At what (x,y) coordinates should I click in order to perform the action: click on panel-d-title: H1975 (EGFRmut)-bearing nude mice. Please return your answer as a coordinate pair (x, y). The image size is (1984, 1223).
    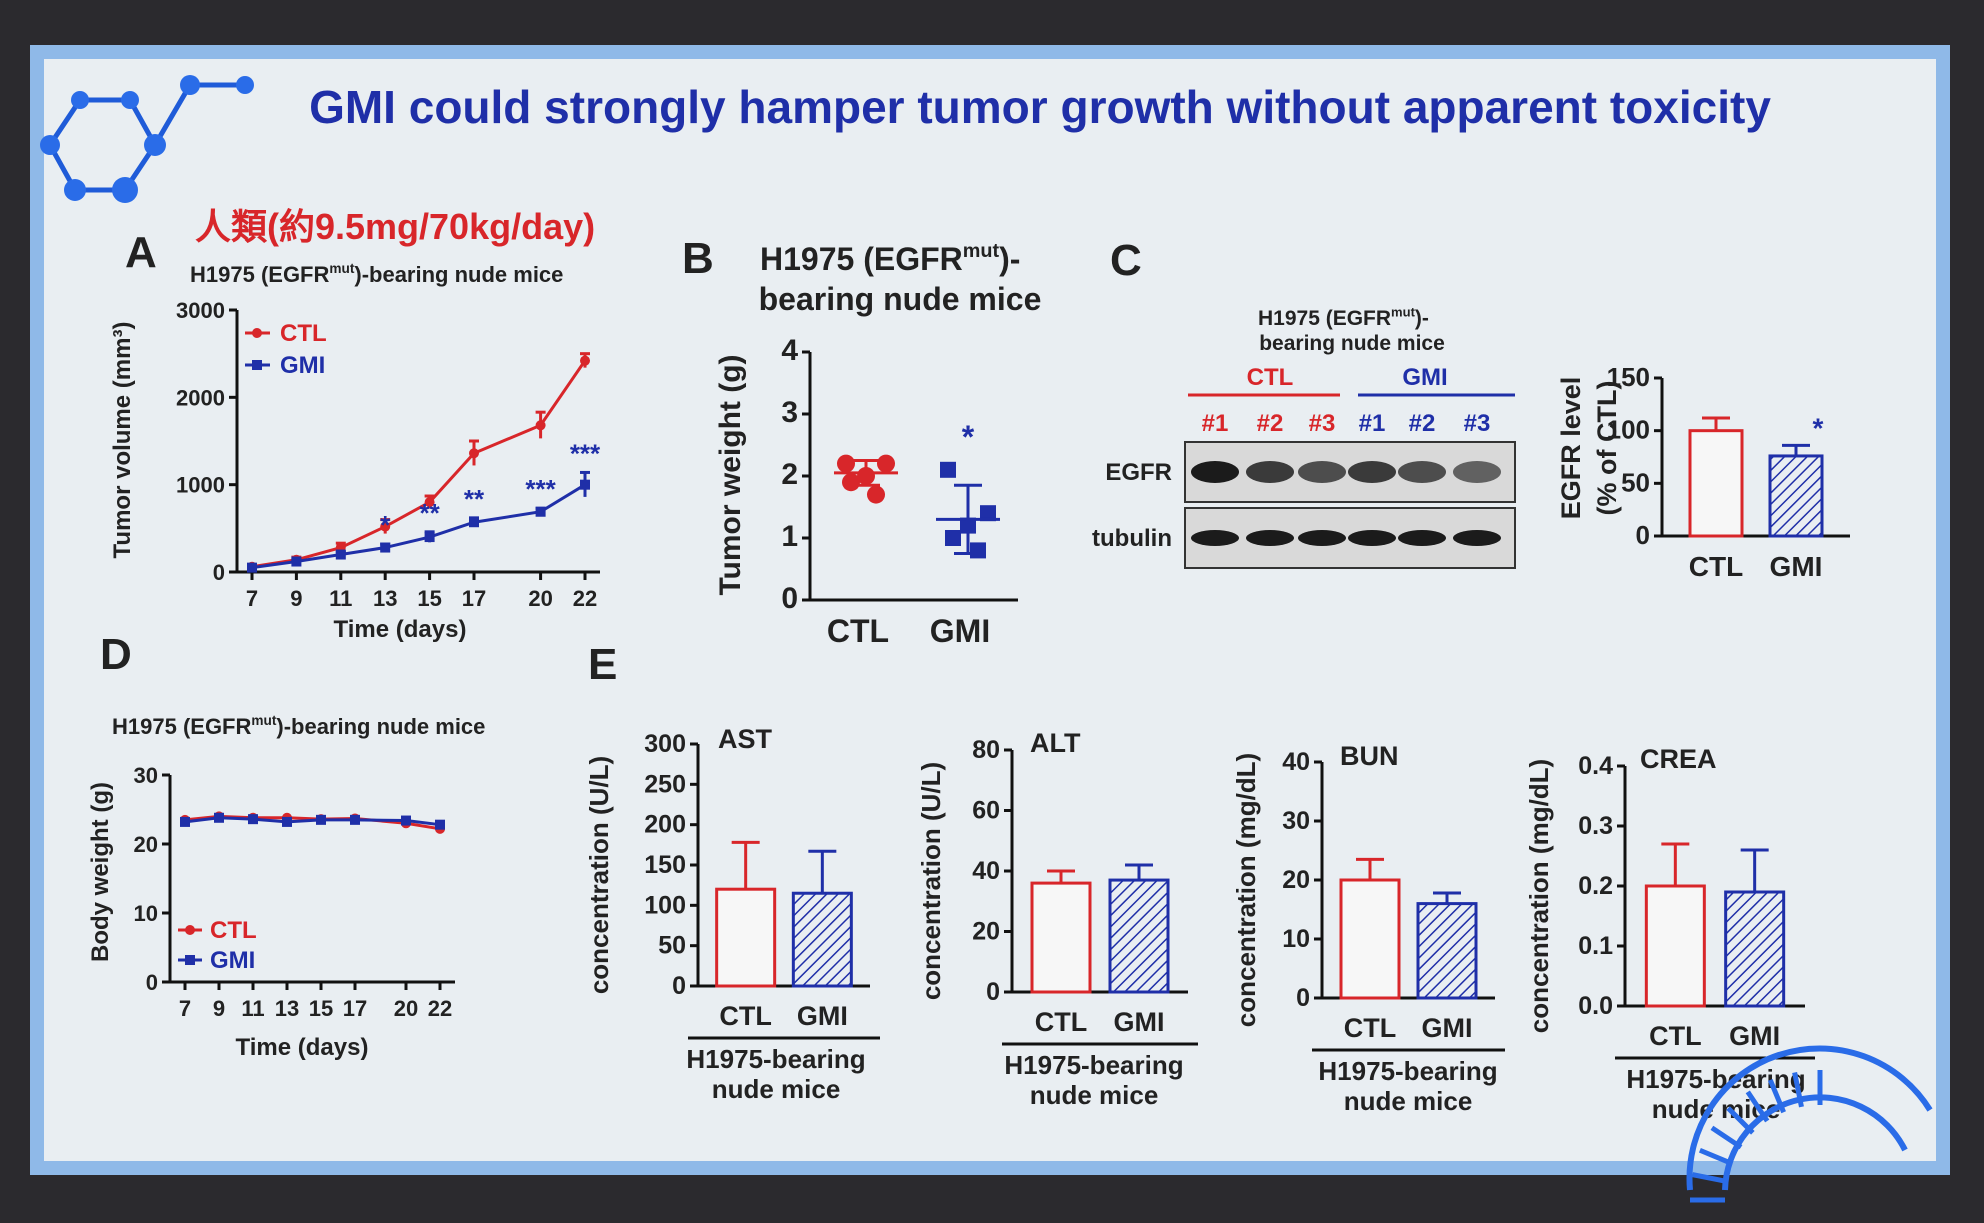
    Looking at the image, I should click on (298, 726).